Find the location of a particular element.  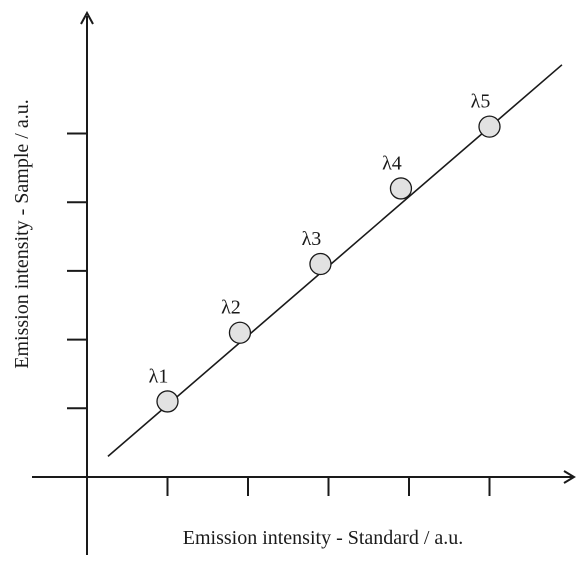

data-label-3: λ3 is located at coordinates (312, 239).